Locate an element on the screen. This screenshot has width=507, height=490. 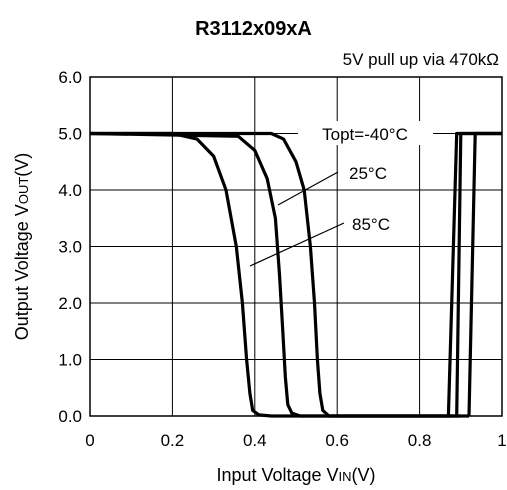
y-axis-label: Output Voltage VOUT(V) is located at coordinates (22, 247).